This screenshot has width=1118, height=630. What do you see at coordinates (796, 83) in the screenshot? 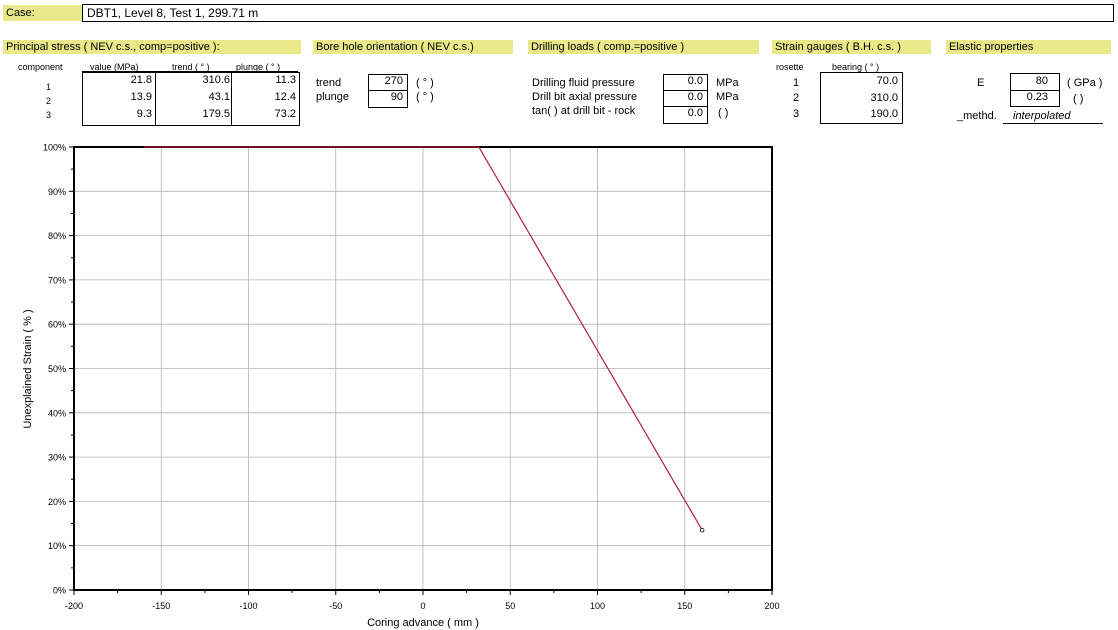
I see `rosette-1: 1` at bounding box center [796, 83].